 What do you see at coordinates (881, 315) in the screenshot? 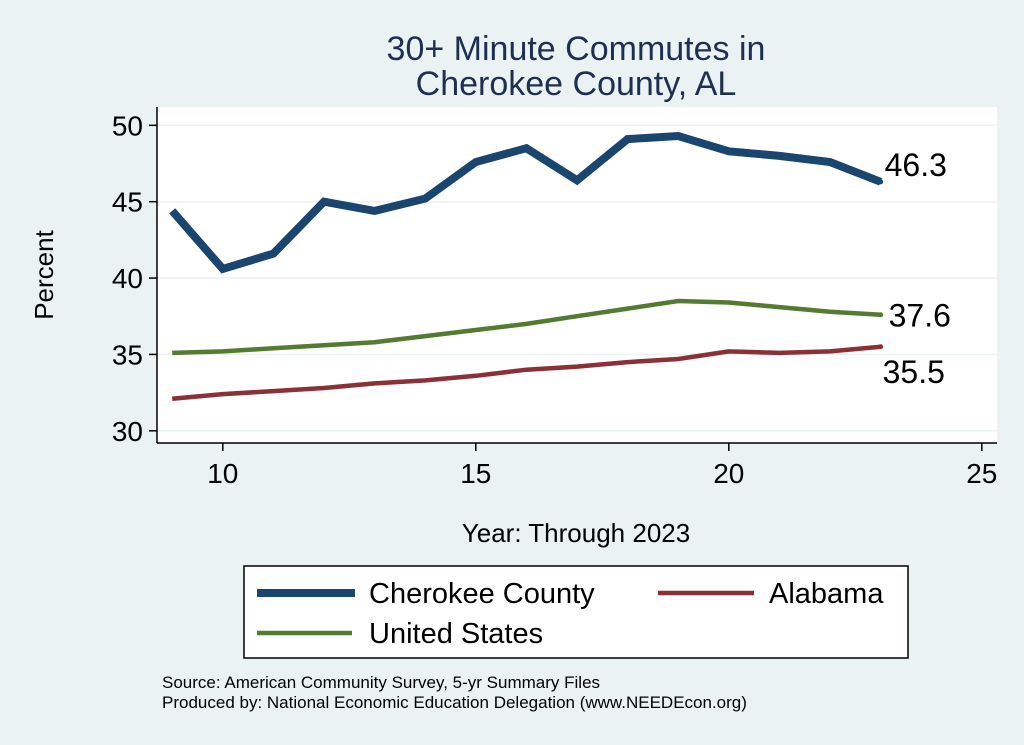
I see `end-point-united-states` at bounding box center [881, 315].